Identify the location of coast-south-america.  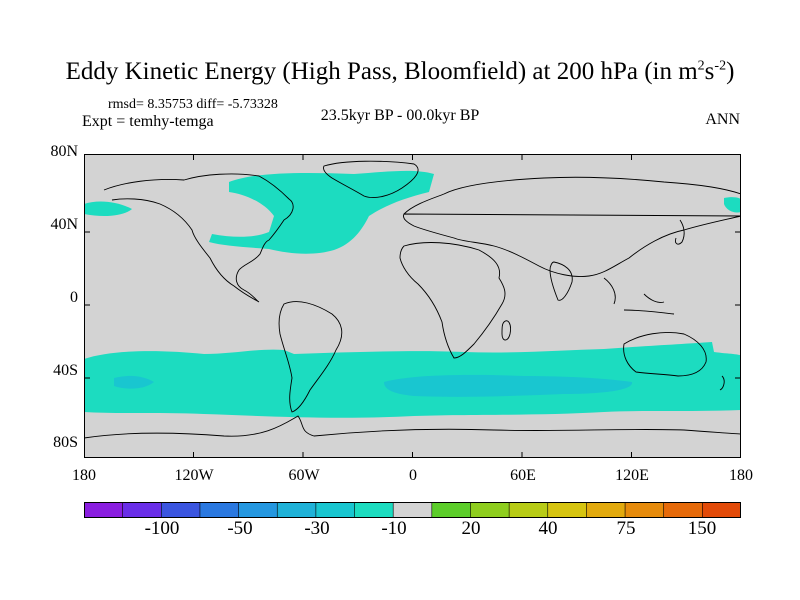
(310, 357).